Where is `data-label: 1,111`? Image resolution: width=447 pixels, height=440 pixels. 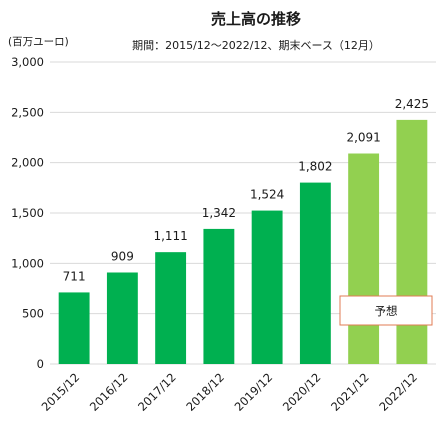
data-label: 1,111 is located at coordinates (170, 236).